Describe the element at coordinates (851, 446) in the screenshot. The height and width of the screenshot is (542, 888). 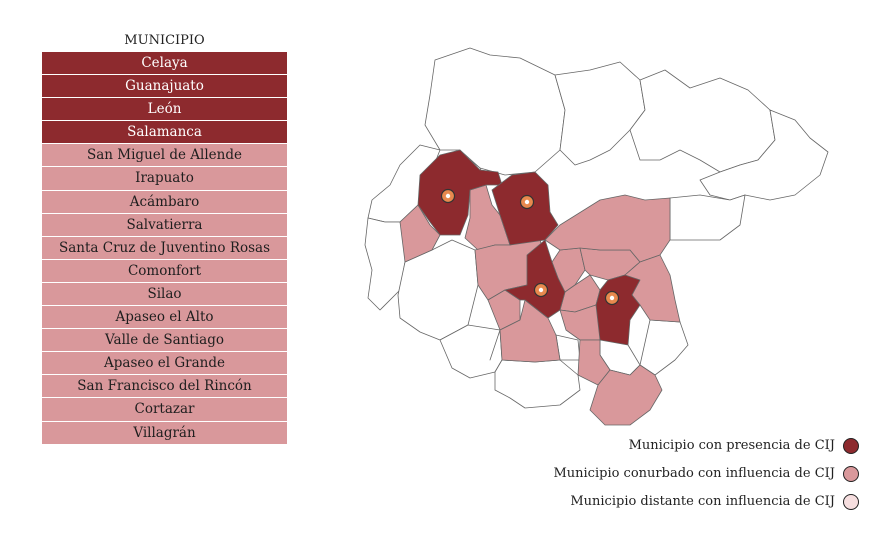
I see `legend-swatch-presence` at that location.